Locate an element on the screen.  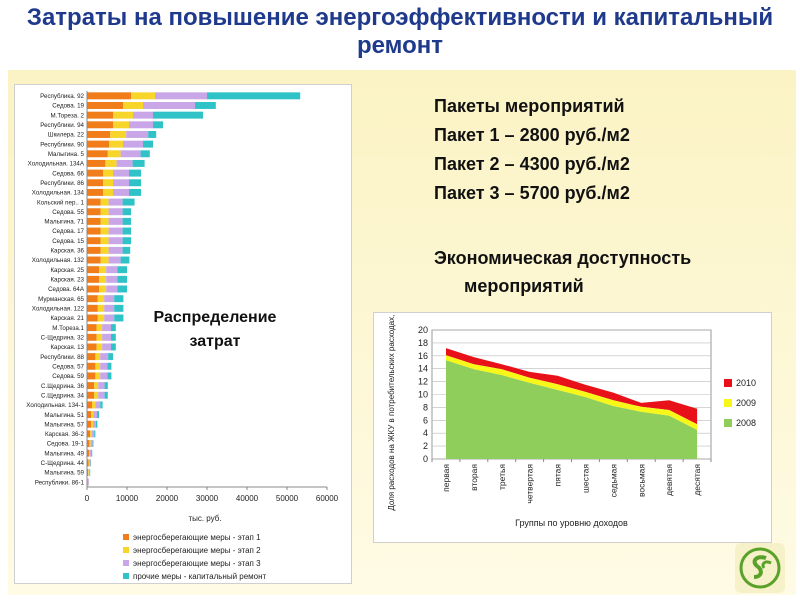
x-tick-label: 40000 is located at coordinates (247, 498).